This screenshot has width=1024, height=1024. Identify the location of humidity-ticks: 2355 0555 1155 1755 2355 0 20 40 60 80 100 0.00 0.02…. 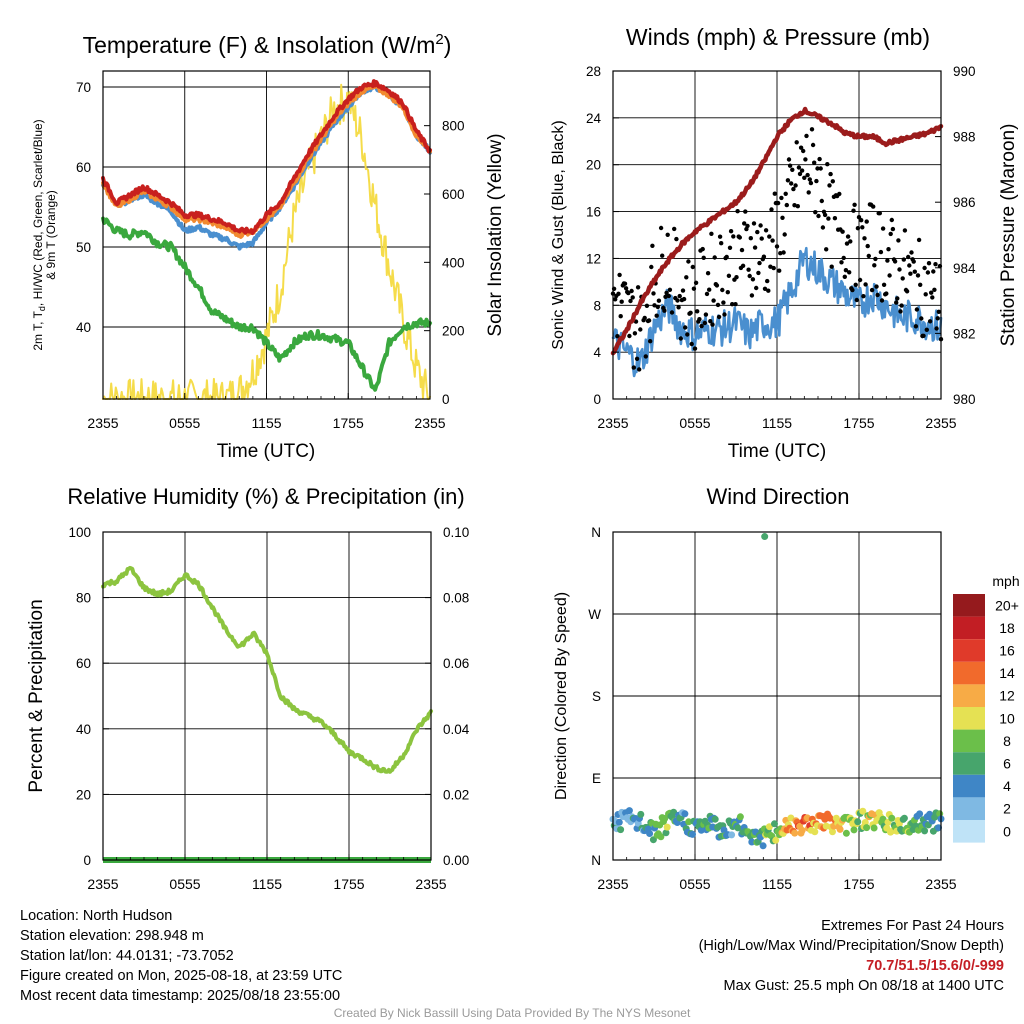
(268, 708).